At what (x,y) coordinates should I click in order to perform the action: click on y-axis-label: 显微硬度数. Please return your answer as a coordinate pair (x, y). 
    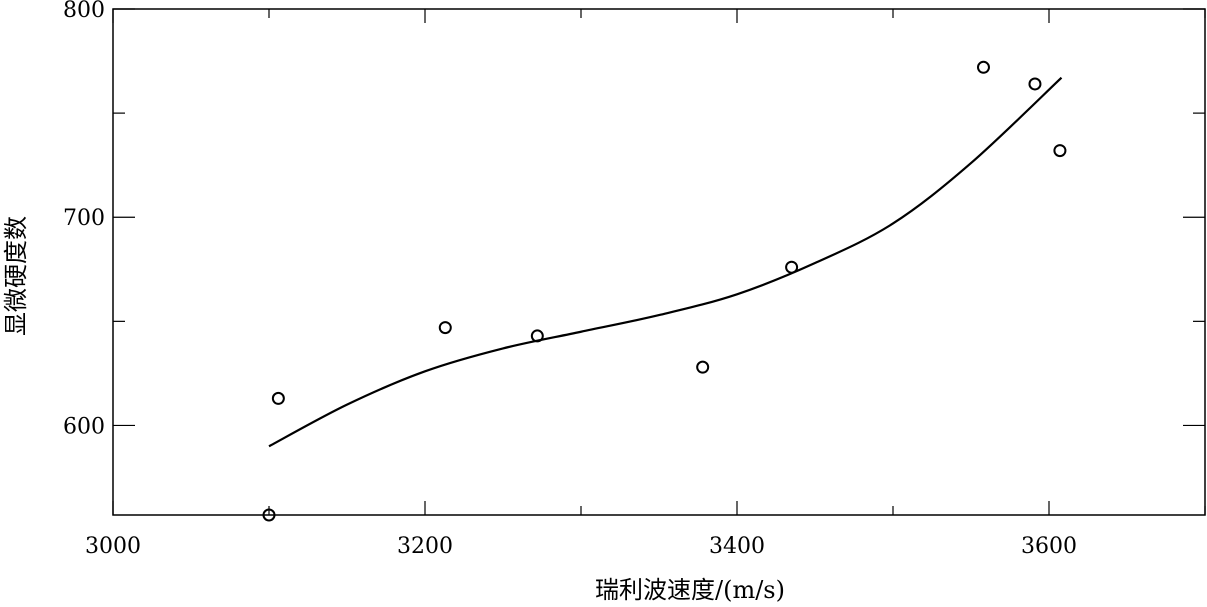
    Looking at the image, I should click on (16, 276).